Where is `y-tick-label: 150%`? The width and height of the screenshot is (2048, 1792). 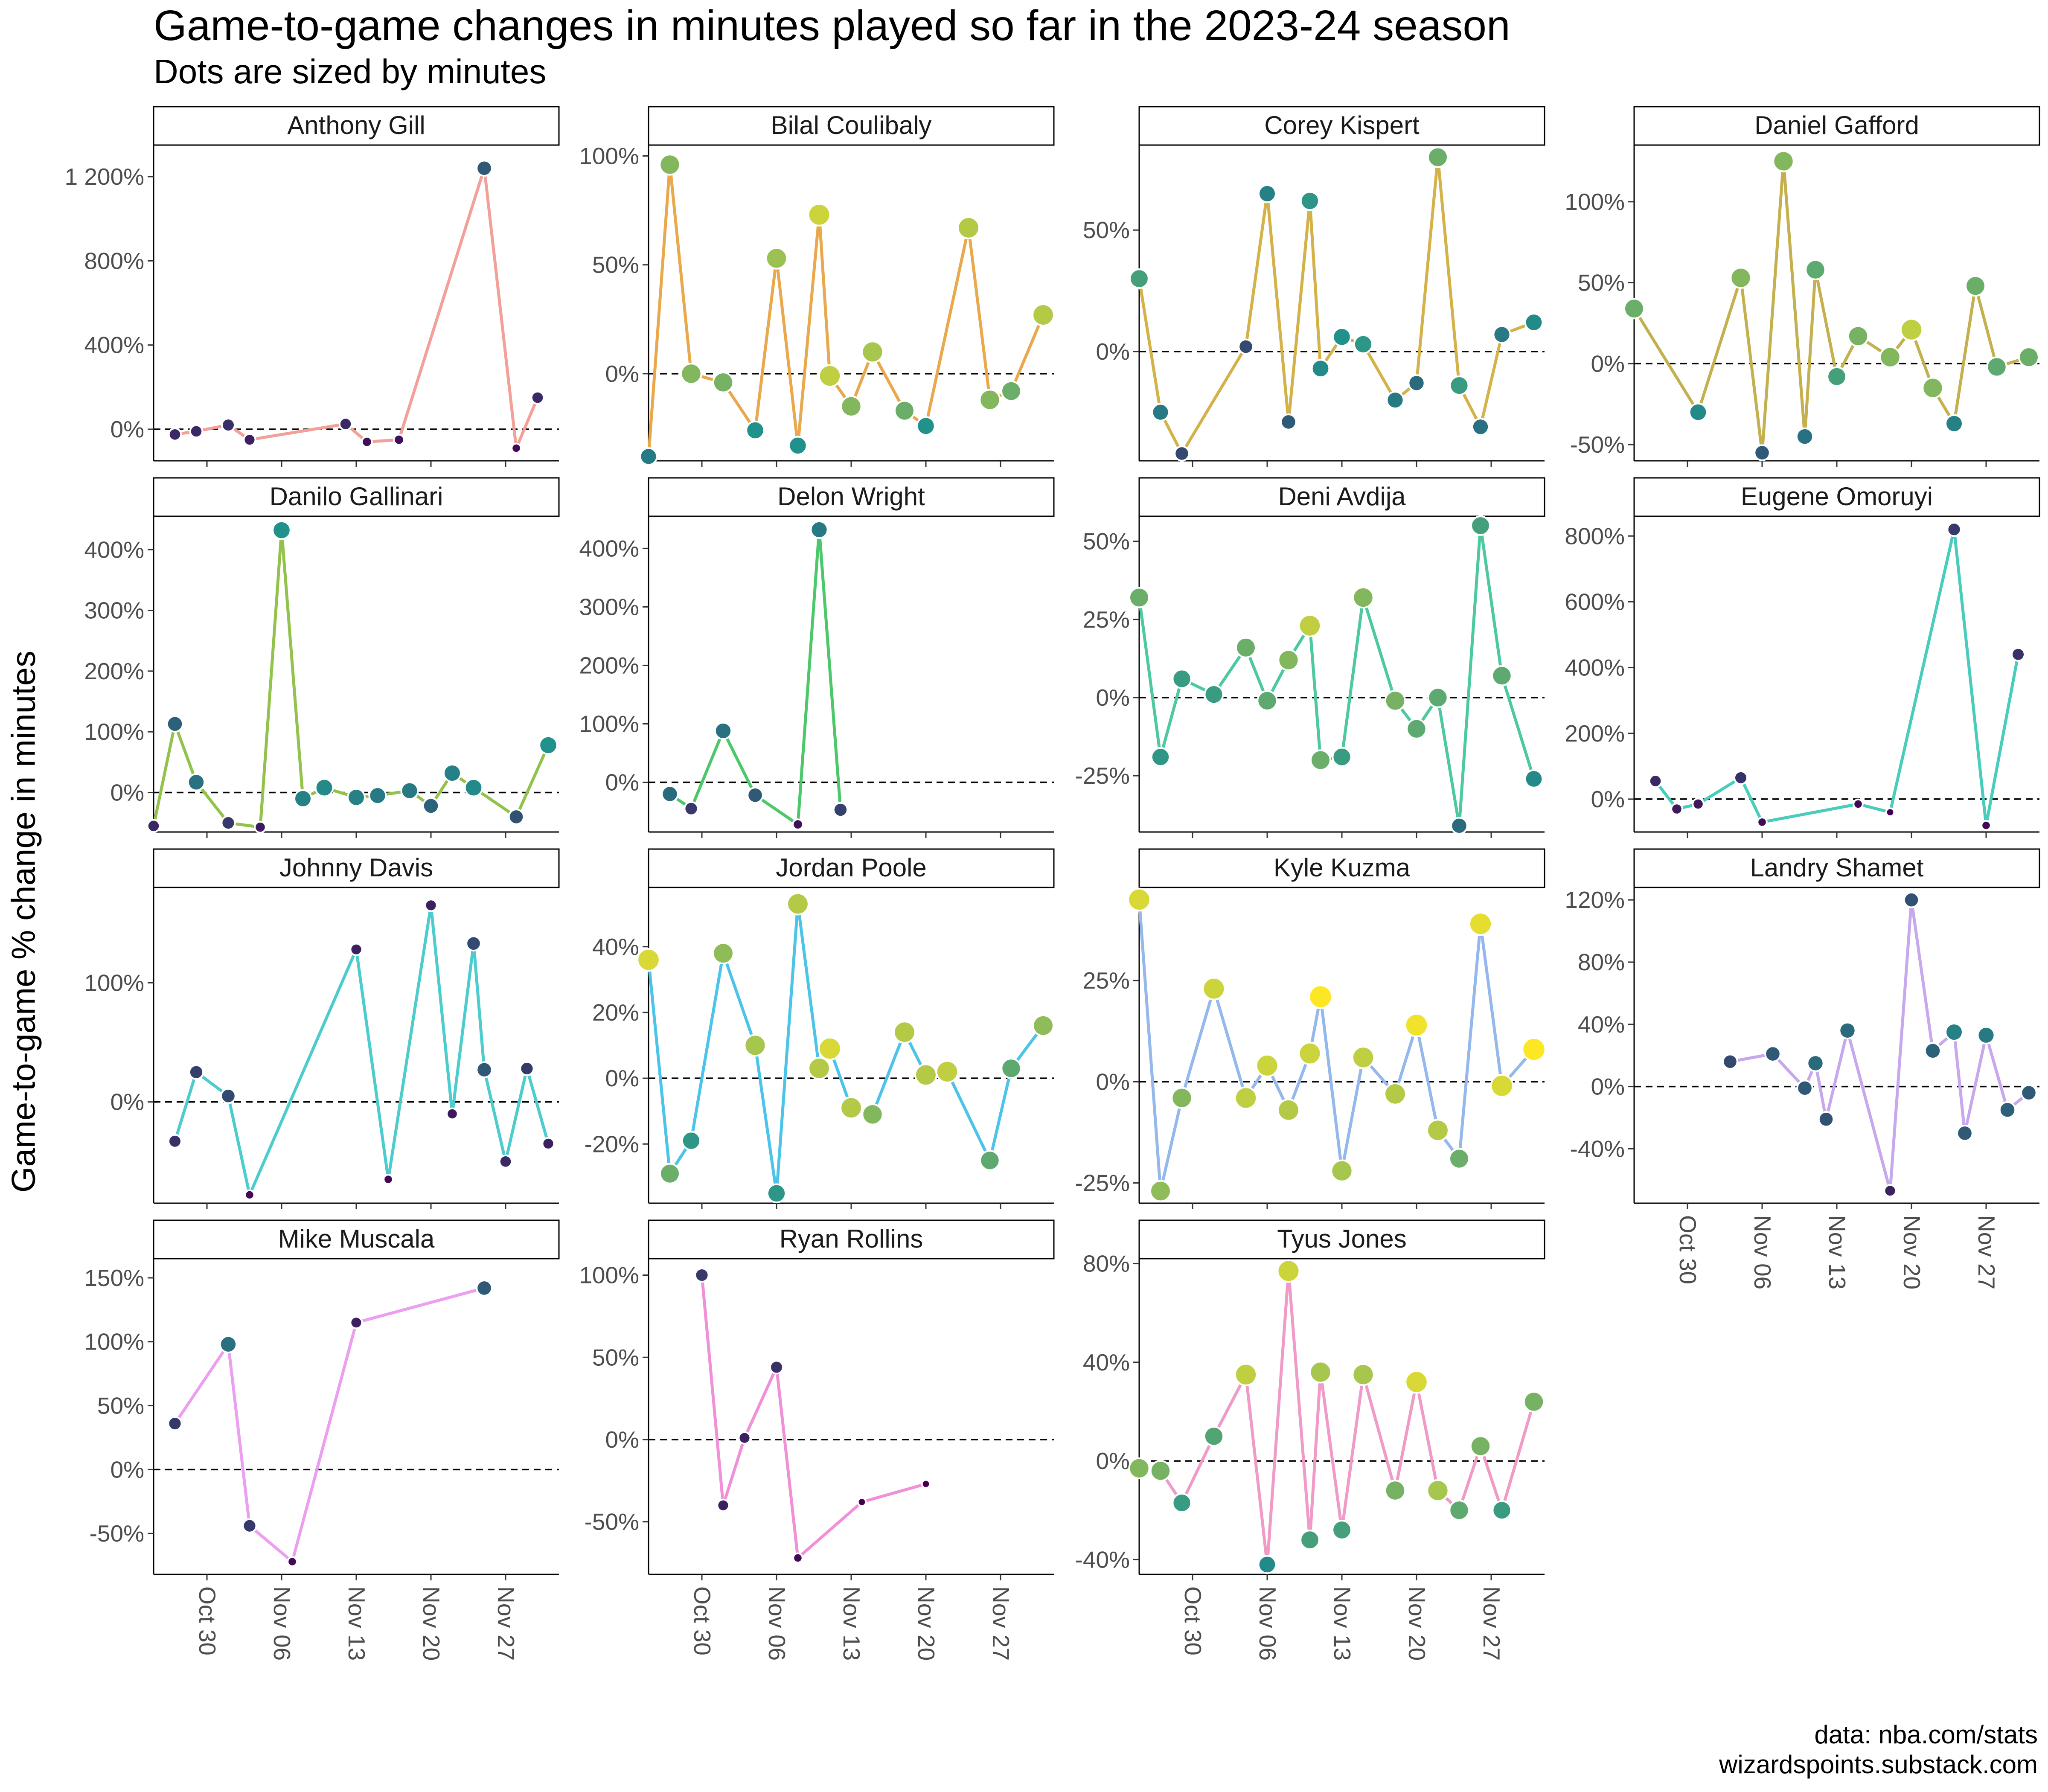 y-tick-label: 150% is located at coordinates (114, 1278).